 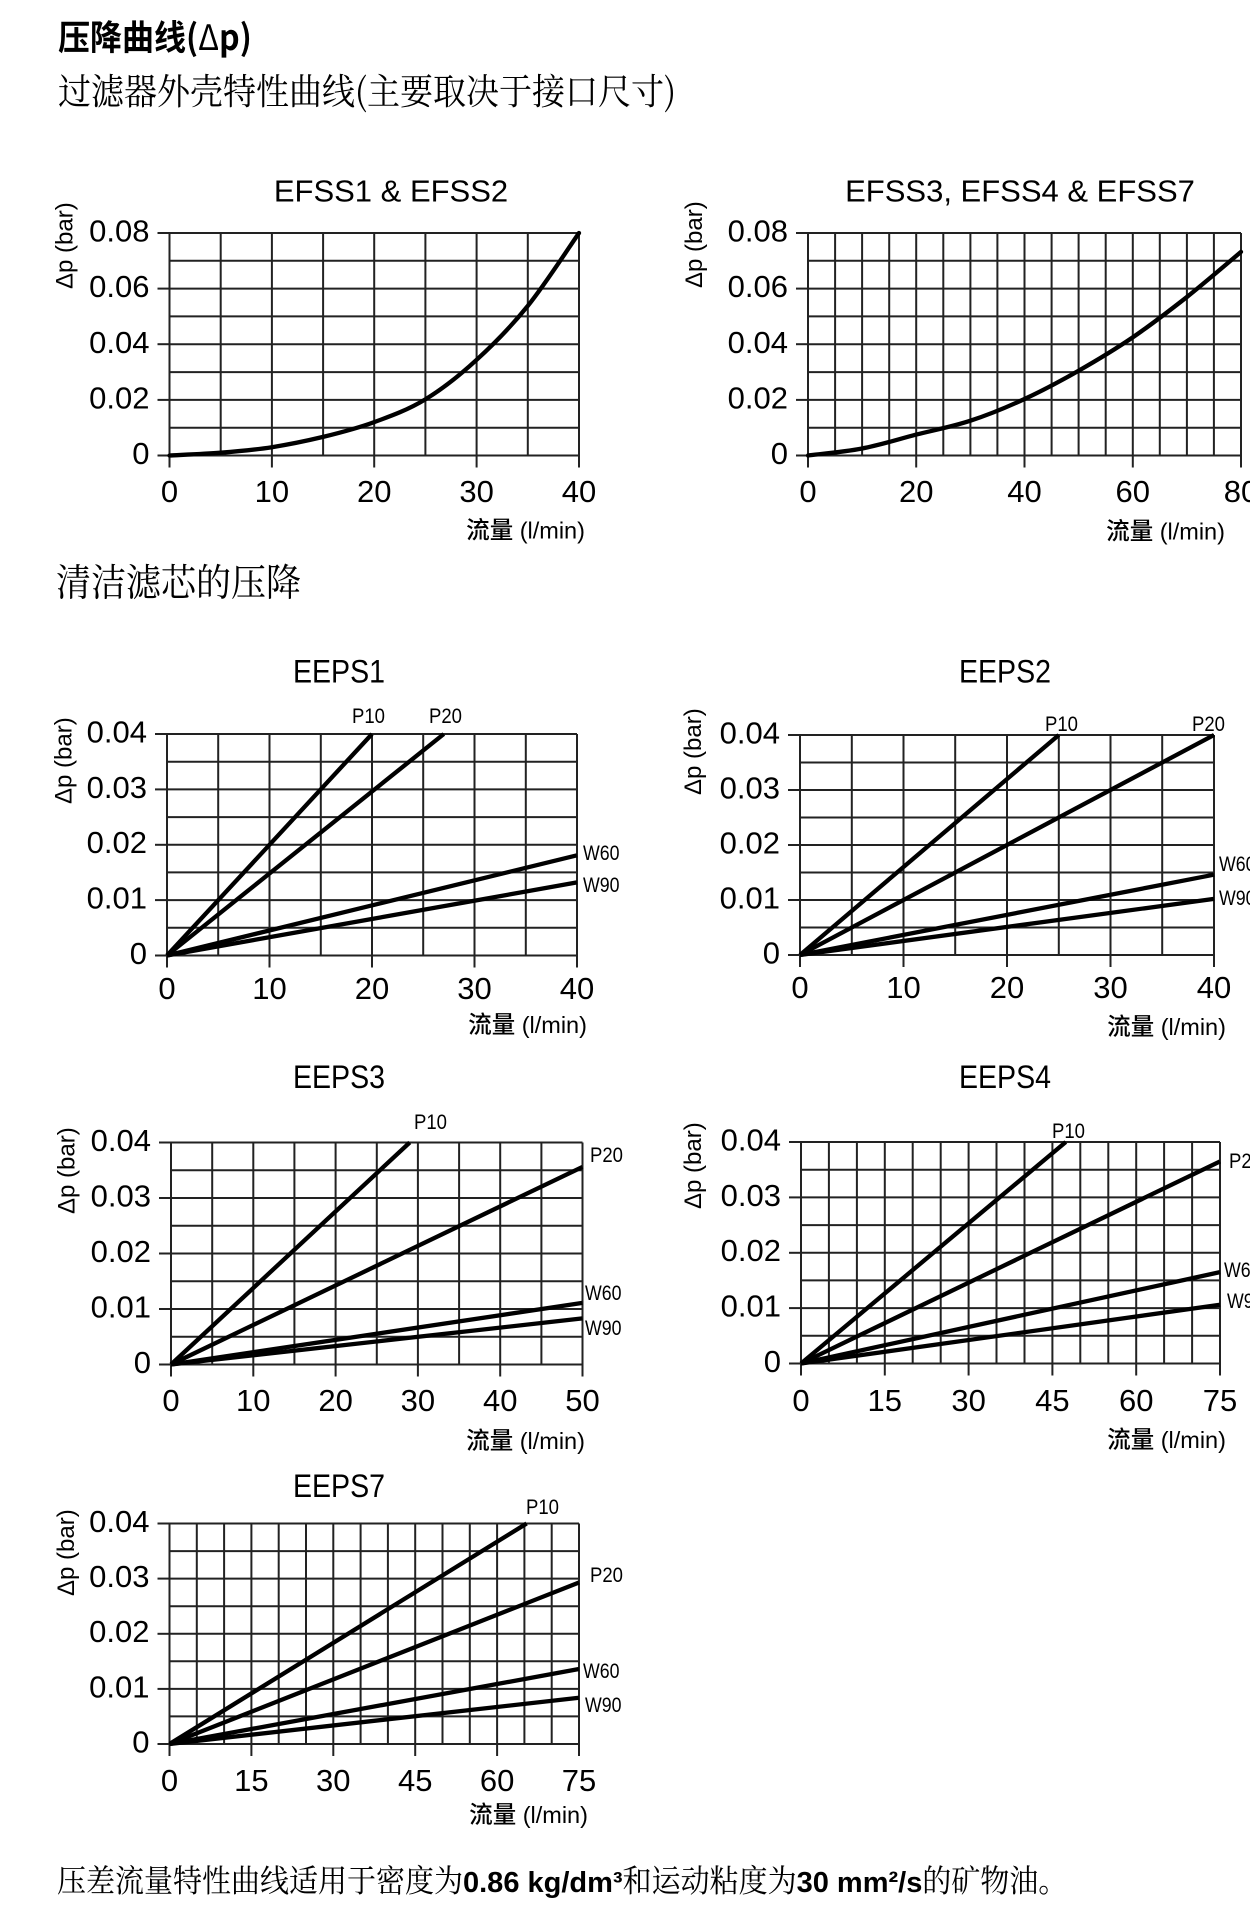 What do you see at coordinates (391, 191) in the screenshot?
I see `svg-text: EFSS1 & EFSS2` at bounding box center [391, 191].